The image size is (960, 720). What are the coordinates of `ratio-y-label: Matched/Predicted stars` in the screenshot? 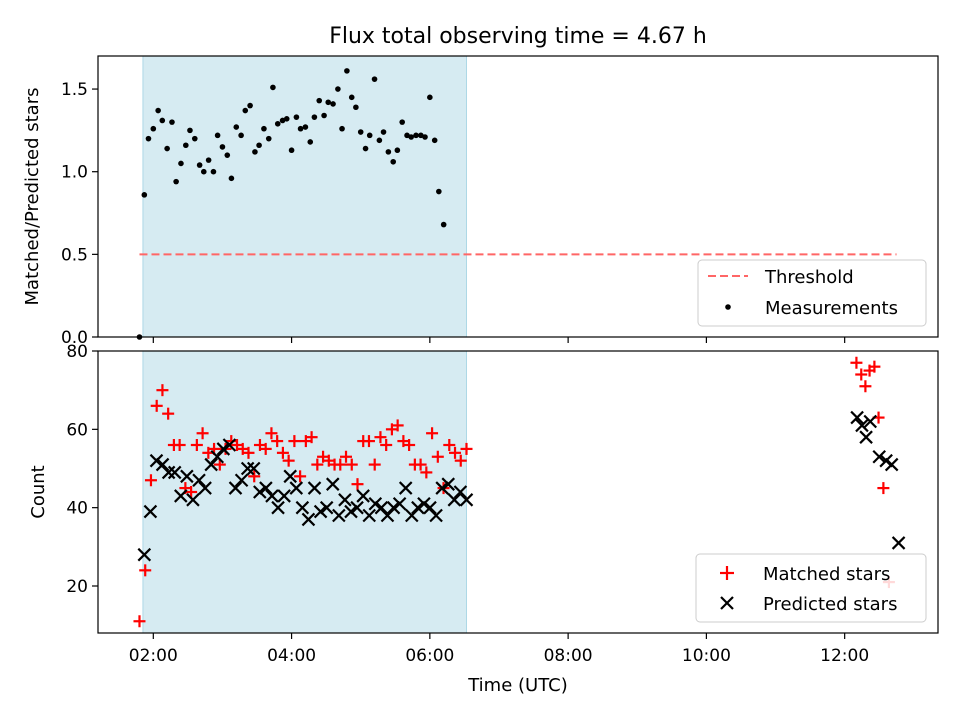 It's located at (32, 197).